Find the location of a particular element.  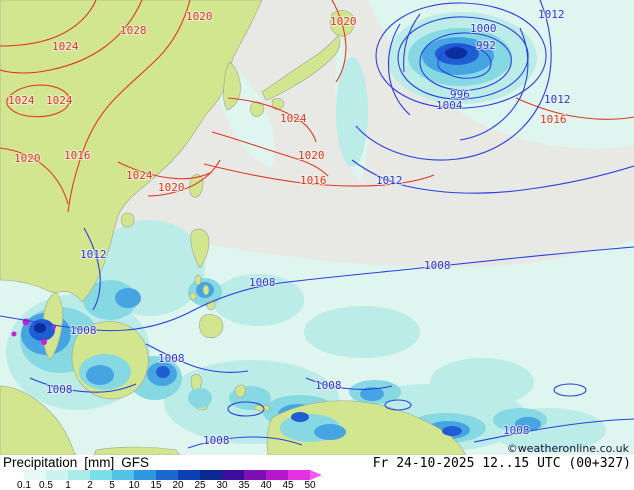

scale-tick-label: 20 is located at coordinates (178, 485).